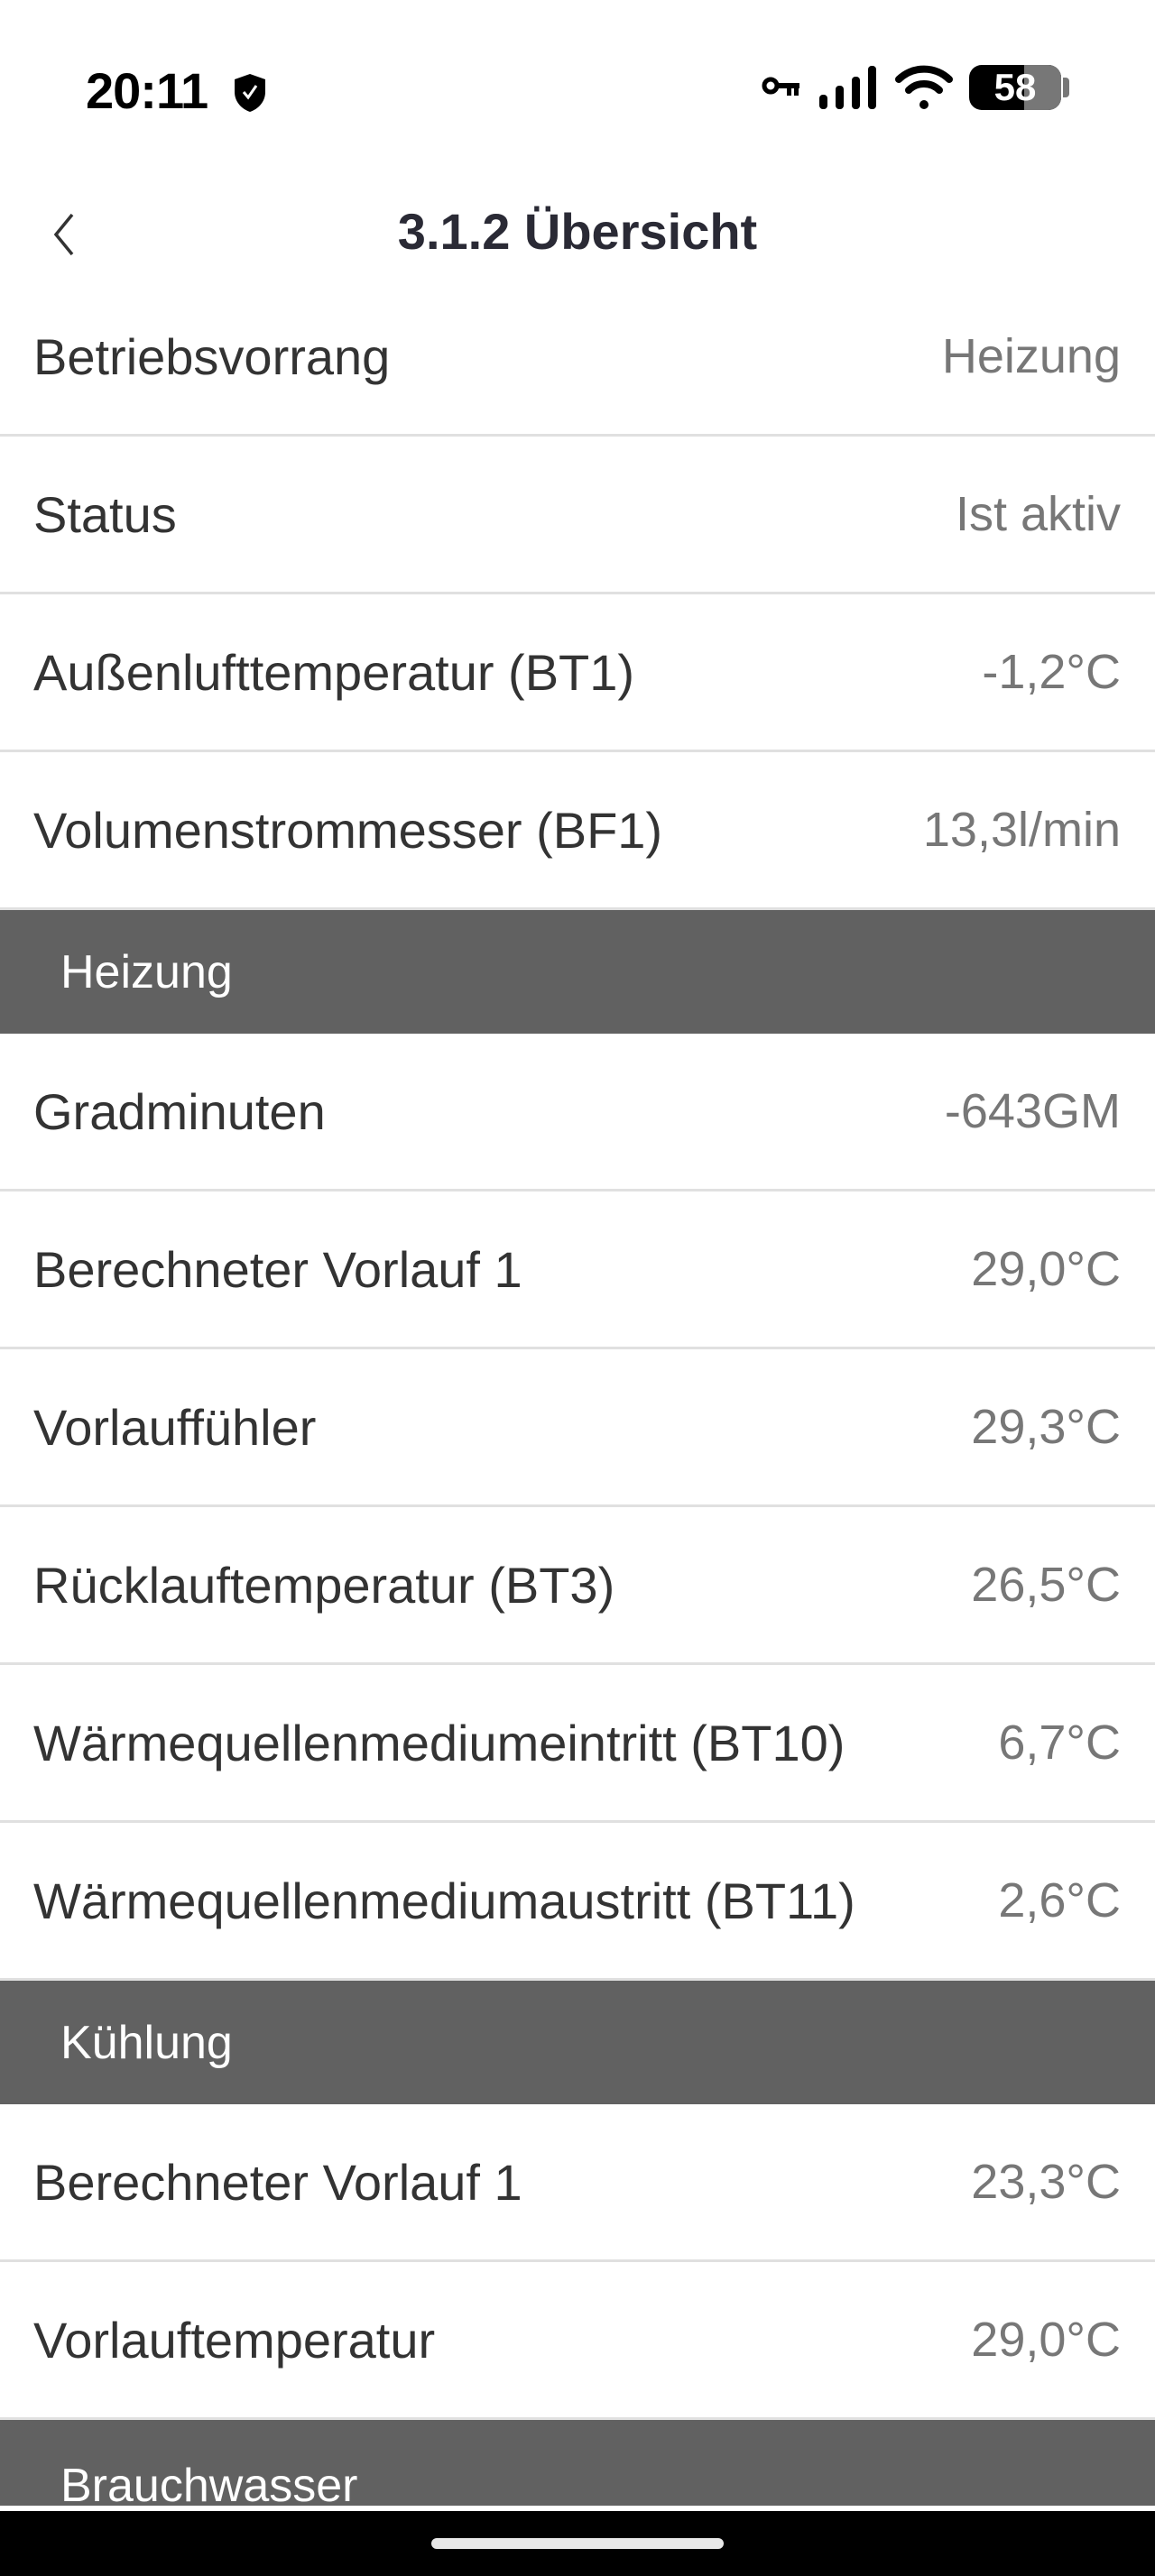 This screenshot has width=1155, height=2576. What do you see at coordinates (212, 356) in the screenshot?
I see `item-label: Betriebsvorrang` at bounding box center [212, 356].